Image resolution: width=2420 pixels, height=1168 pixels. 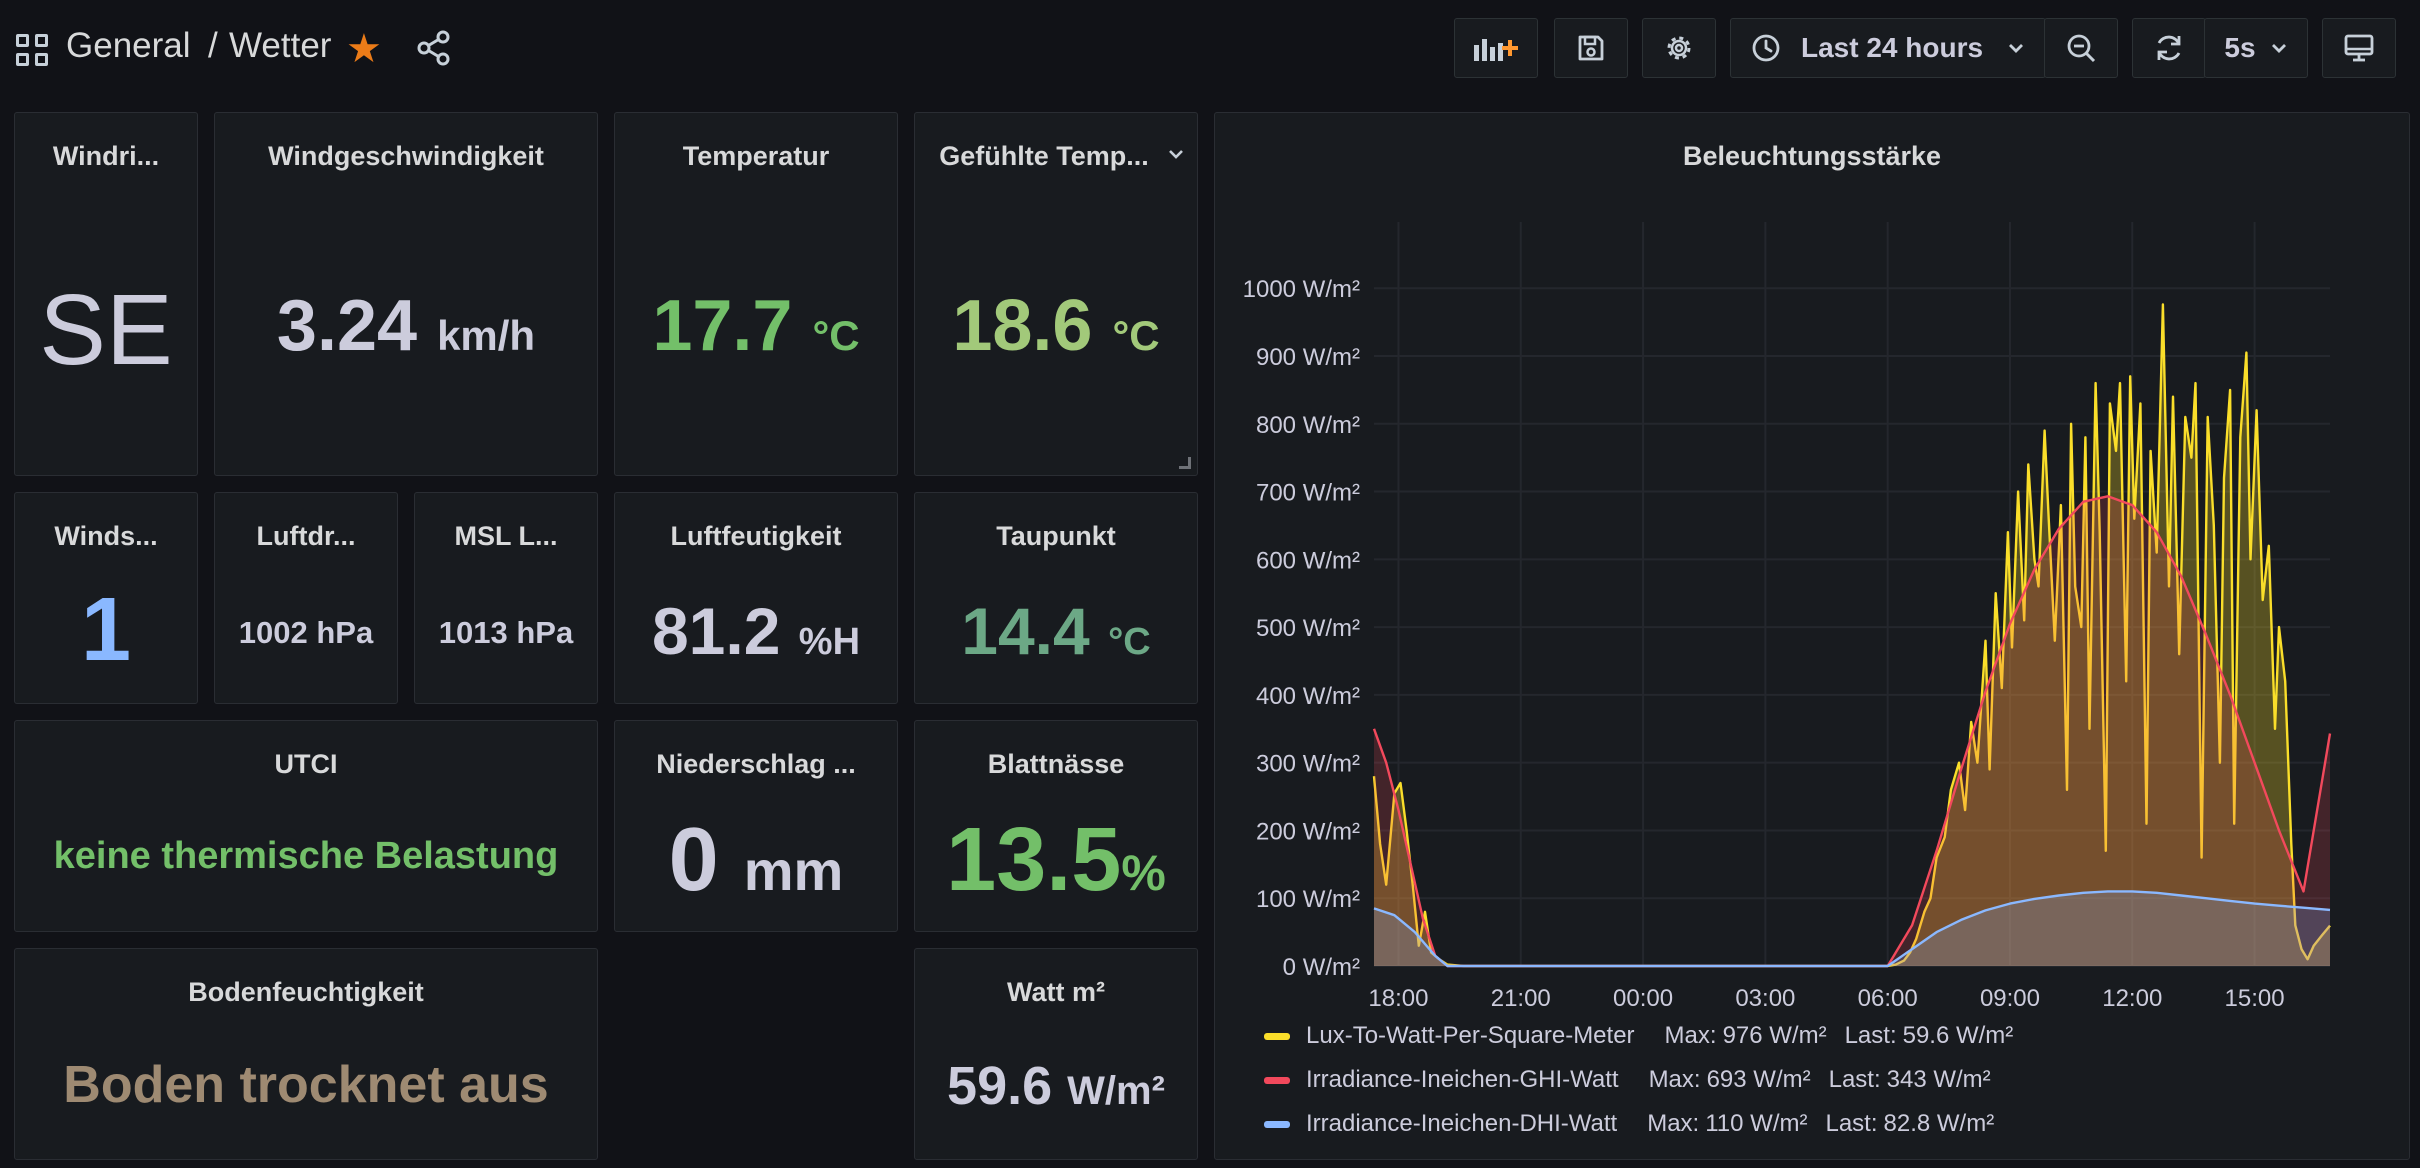 I want to click on x-tick-label: 06:00, so click(x=1888, y=998).